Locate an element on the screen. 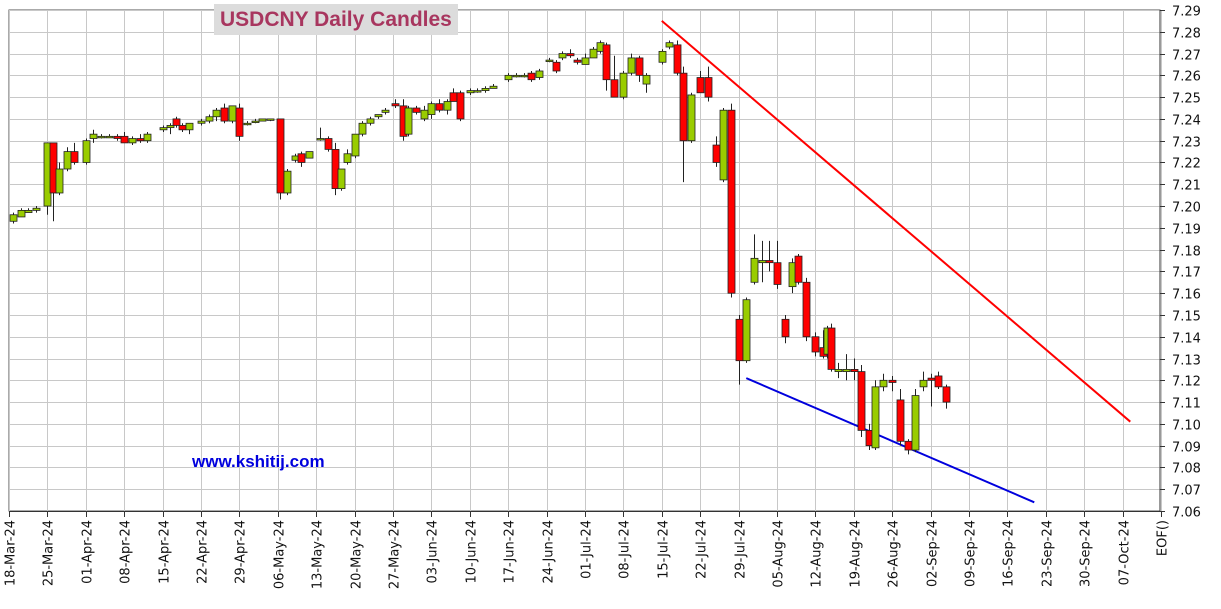  y-tick-label: 7.08 is located at coordinates (1186, 469).